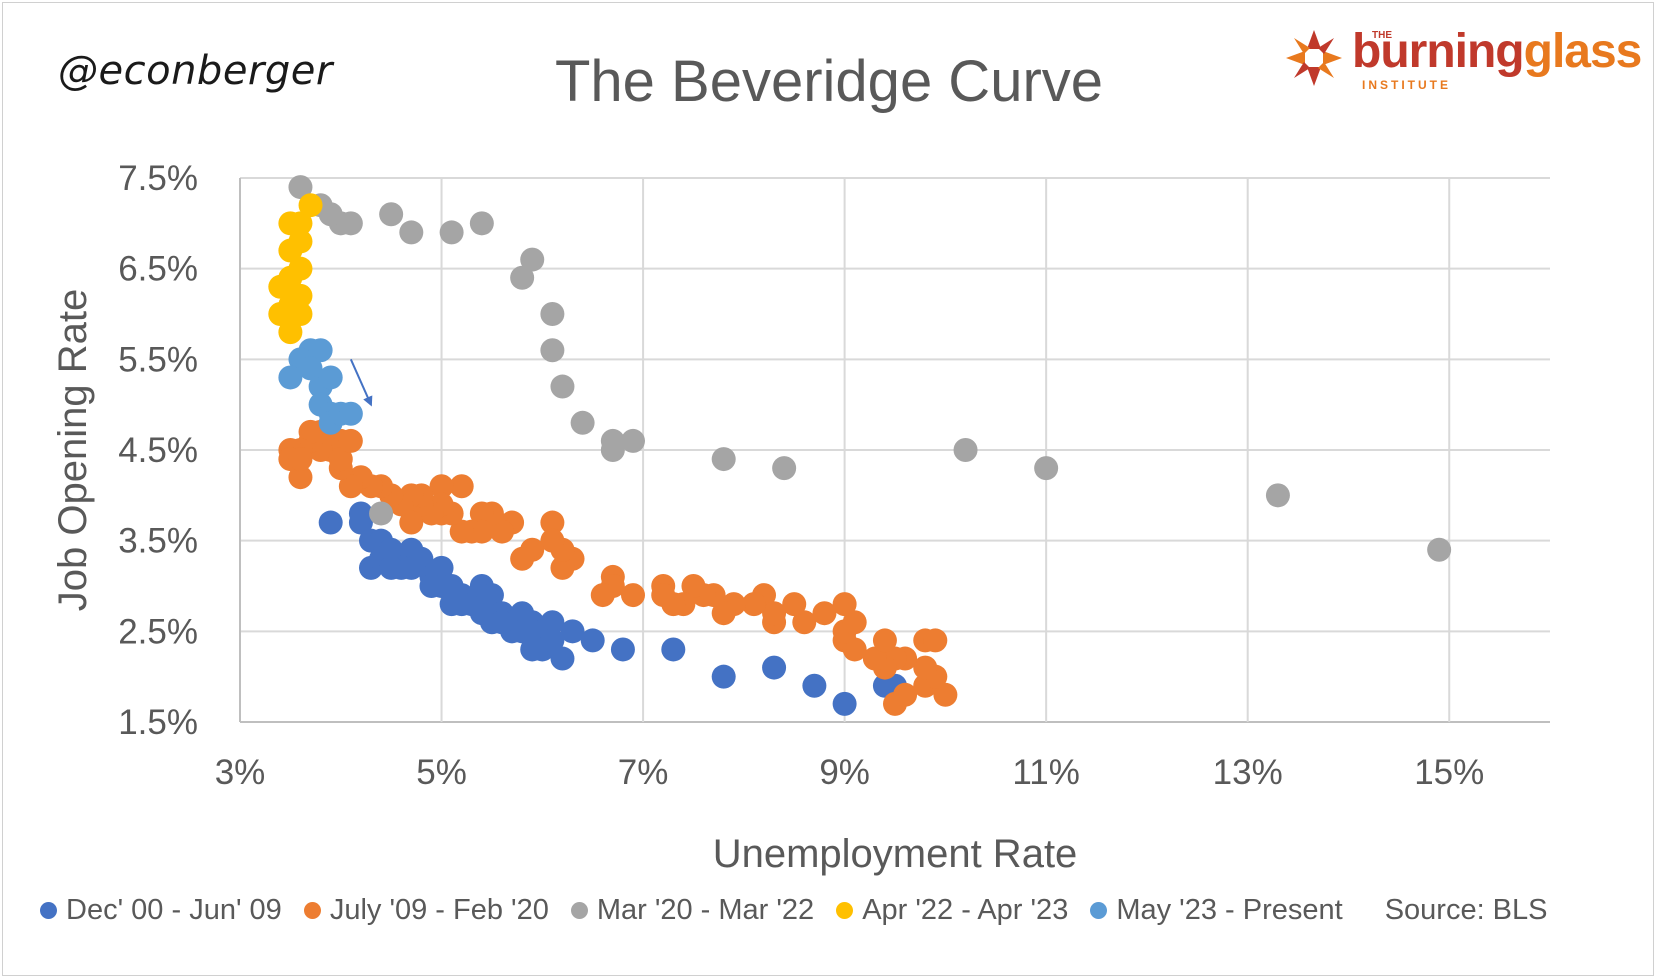 The image size is (1658, 980). What do you see at coordinates (829, 81) in the screenshot?
I see `chart-title: The Beveridge Curve` at bounding box center [829, 81].